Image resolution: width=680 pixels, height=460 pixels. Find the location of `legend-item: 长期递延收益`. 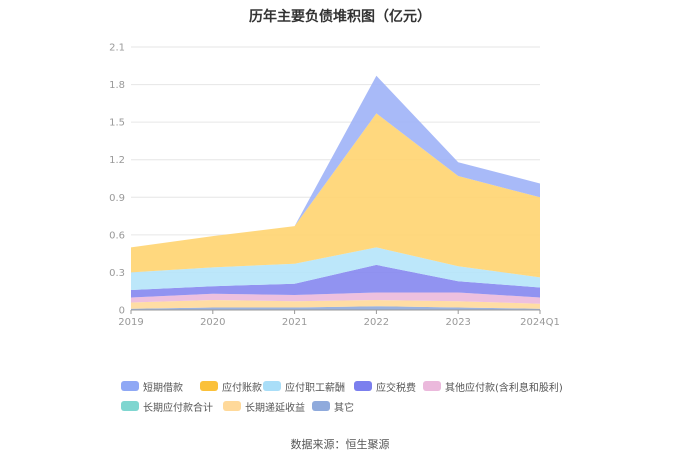

legend-item: 长期递延收益 is located at coordinates (264, 406).